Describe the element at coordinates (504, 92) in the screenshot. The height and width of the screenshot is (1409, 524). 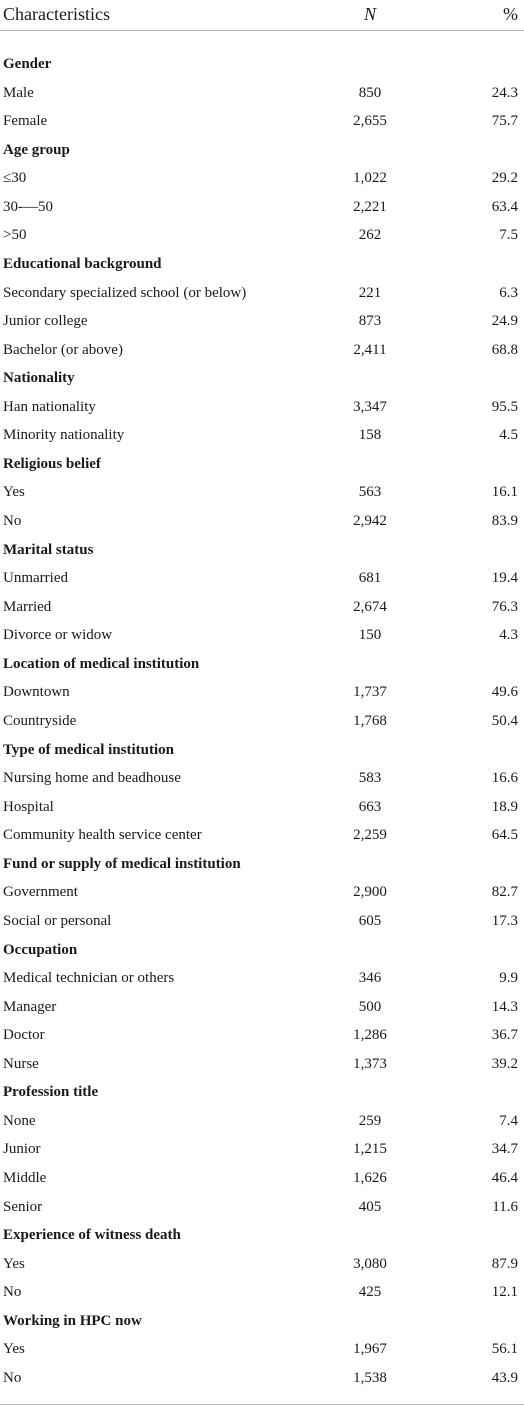
I see `row-percent: 24.3` at that location.